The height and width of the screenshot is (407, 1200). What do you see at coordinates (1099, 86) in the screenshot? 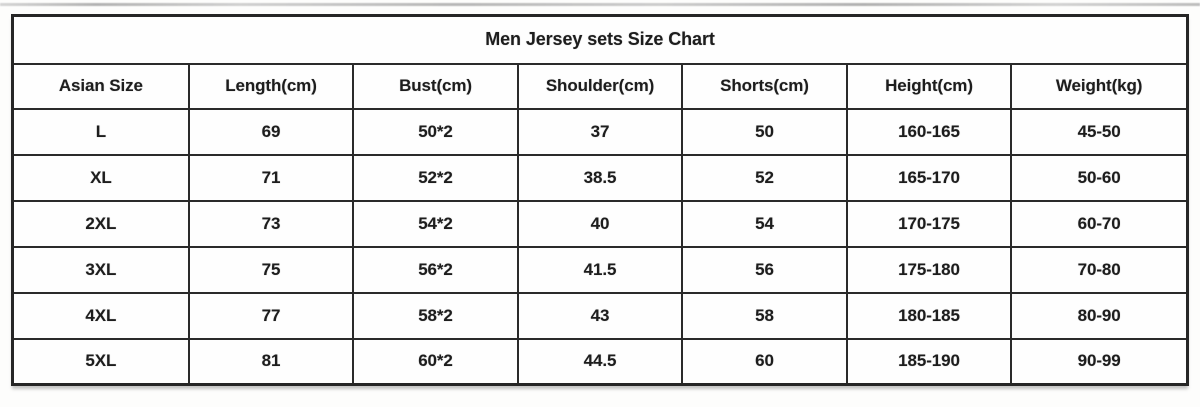
I see `header-weight: Weight(kg)` at bounding box center [1099, 86].